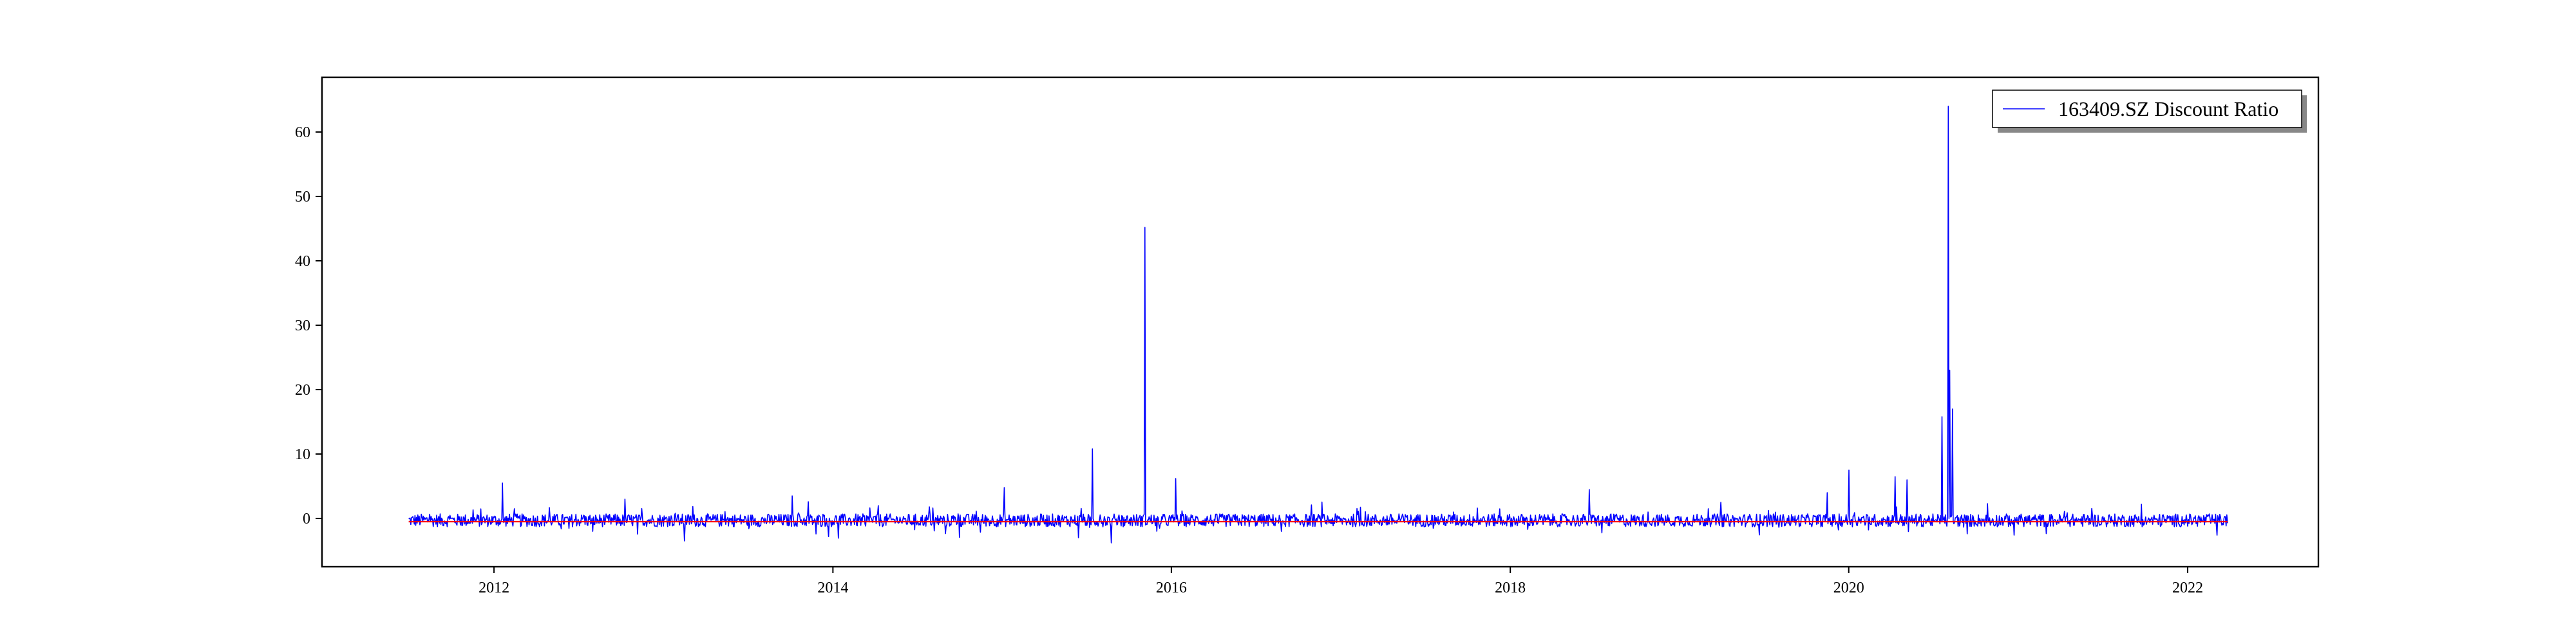  Describe the element at coordinates (1849, 588) in the screenshot. I see `x-tick-label: 2020` at that location.